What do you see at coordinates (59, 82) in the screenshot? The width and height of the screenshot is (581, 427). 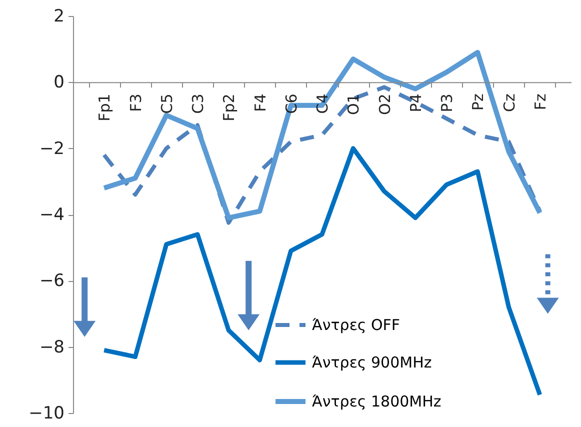 I see `y-tick-label: 0` at bounding box center [59, 82].